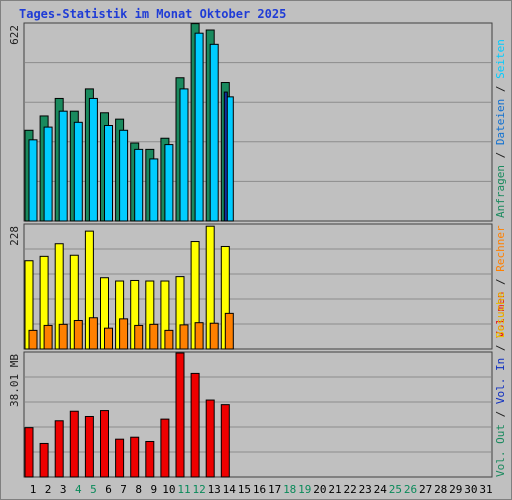 This screenshot has width=512, height=500. What do you see at coordinates (168, 489) in the screenshot?
I see `x-tick-day-10: 10` at bounding box center [168, 489].